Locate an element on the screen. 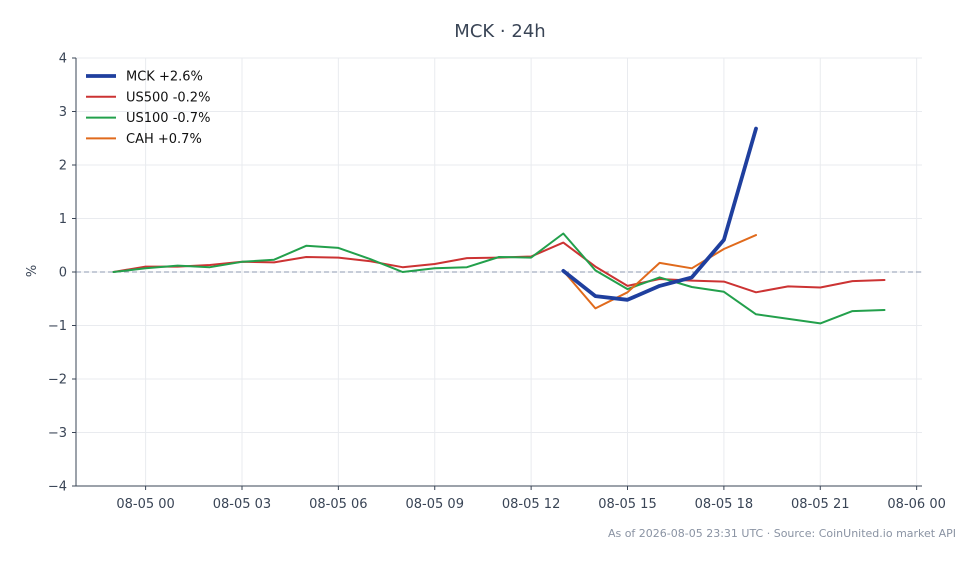 The image size is (980, 564). legend-label-us100: US100 -0.7% is located at coordinates (168, 118).